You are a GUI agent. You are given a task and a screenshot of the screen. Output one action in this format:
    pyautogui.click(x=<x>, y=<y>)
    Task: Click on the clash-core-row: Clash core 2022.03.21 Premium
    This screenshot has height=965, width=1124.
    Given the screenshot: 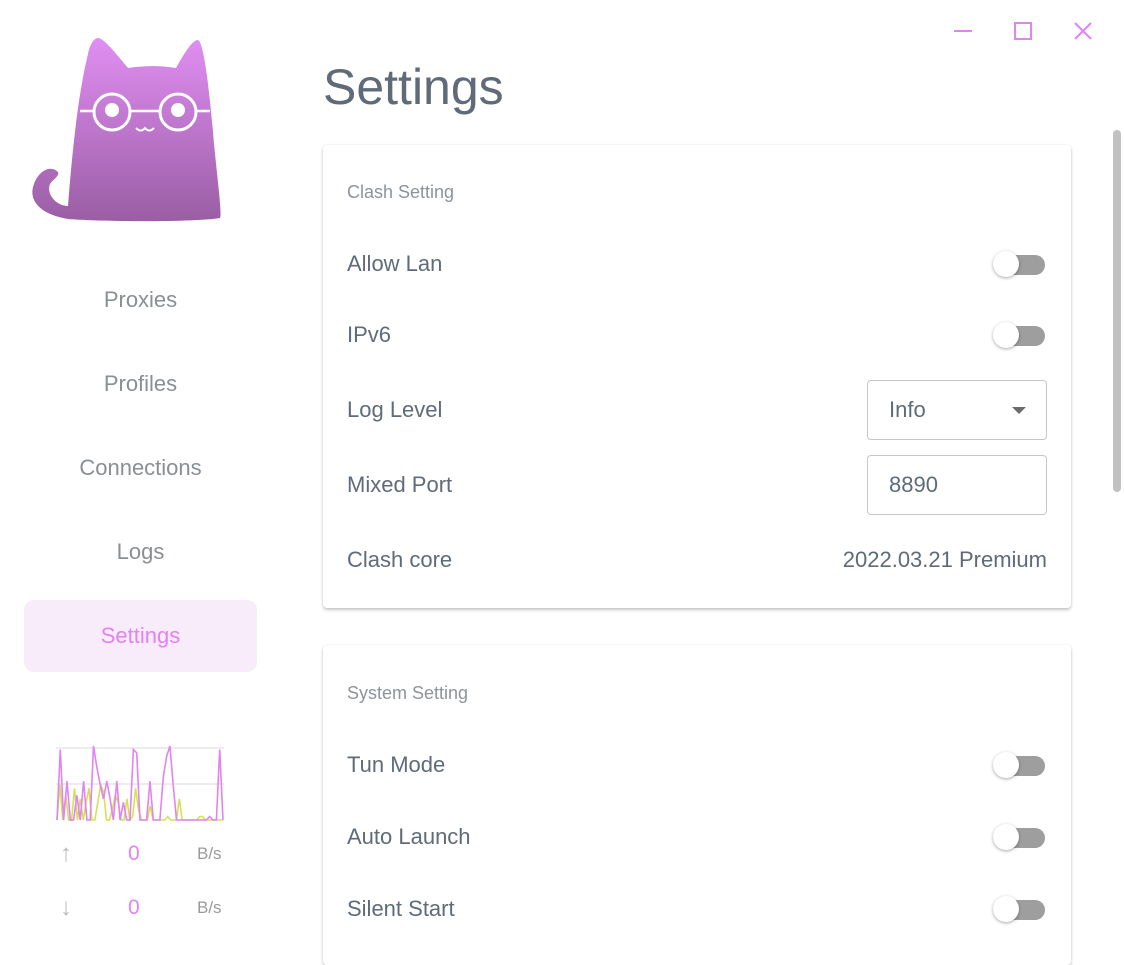 What is the action you would take?
    pyautogui.click(x=697, y=560)
    